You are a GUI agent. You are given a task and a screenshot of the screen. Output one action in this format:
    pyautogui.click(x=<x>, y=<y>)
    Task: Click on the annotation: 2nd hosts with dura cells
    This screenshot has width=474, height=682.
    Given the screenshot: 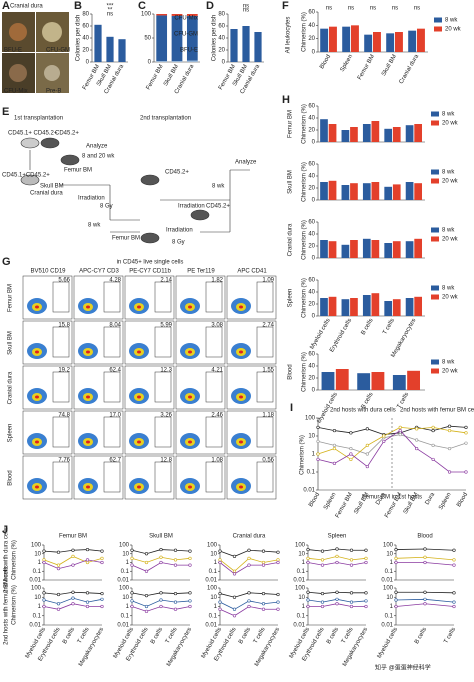 What is the action you would take?
    pyautogui.click(x=363, y=411)
    